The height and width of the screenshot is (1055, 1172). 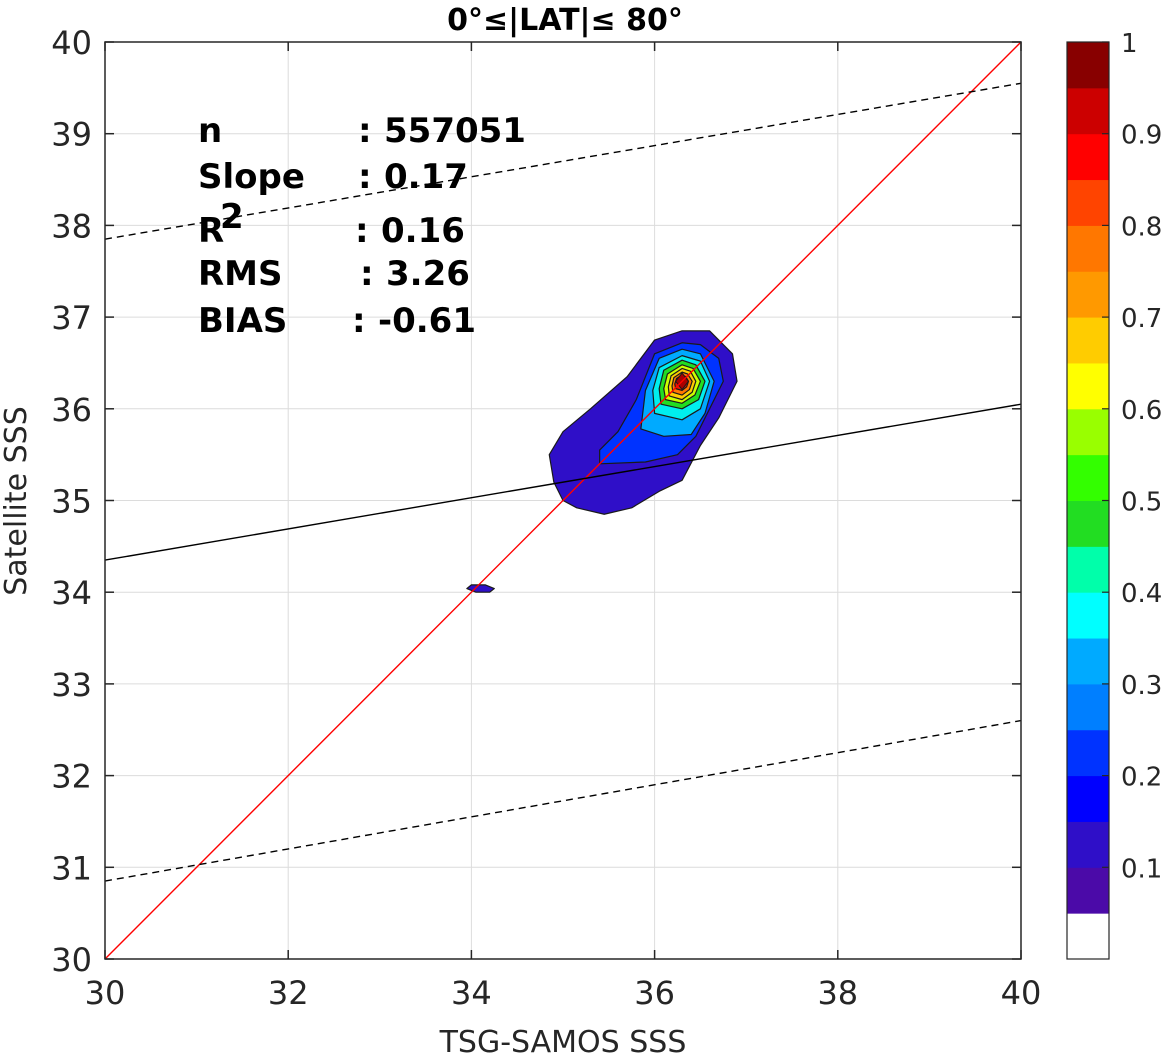 I want to click on colorbar-tick-label: 0.2, so click(x=1141, y=778).